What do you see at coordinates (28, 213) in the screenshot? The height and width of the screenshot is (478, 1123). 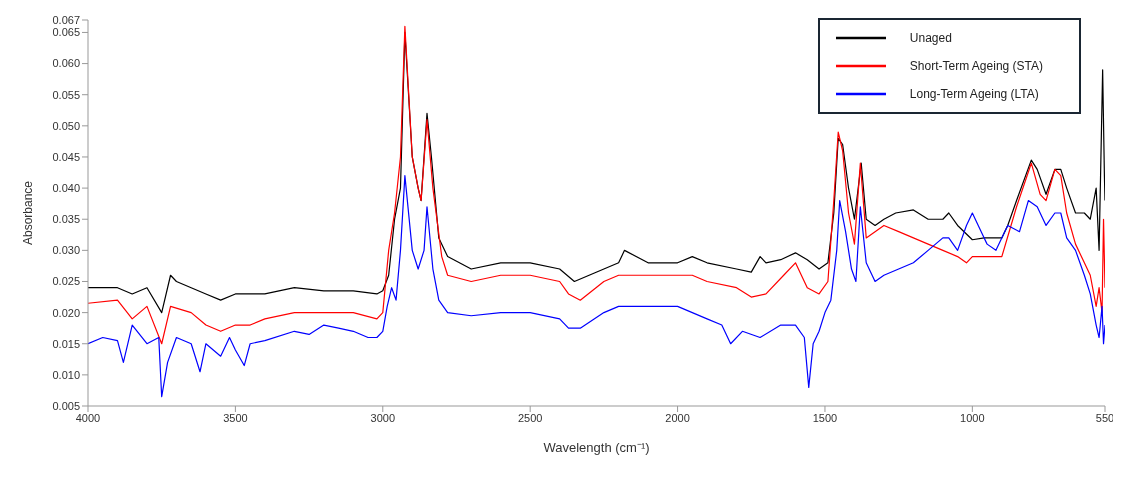 I see `y-axis-title: Absorbance` at bounding box center [28, 213].